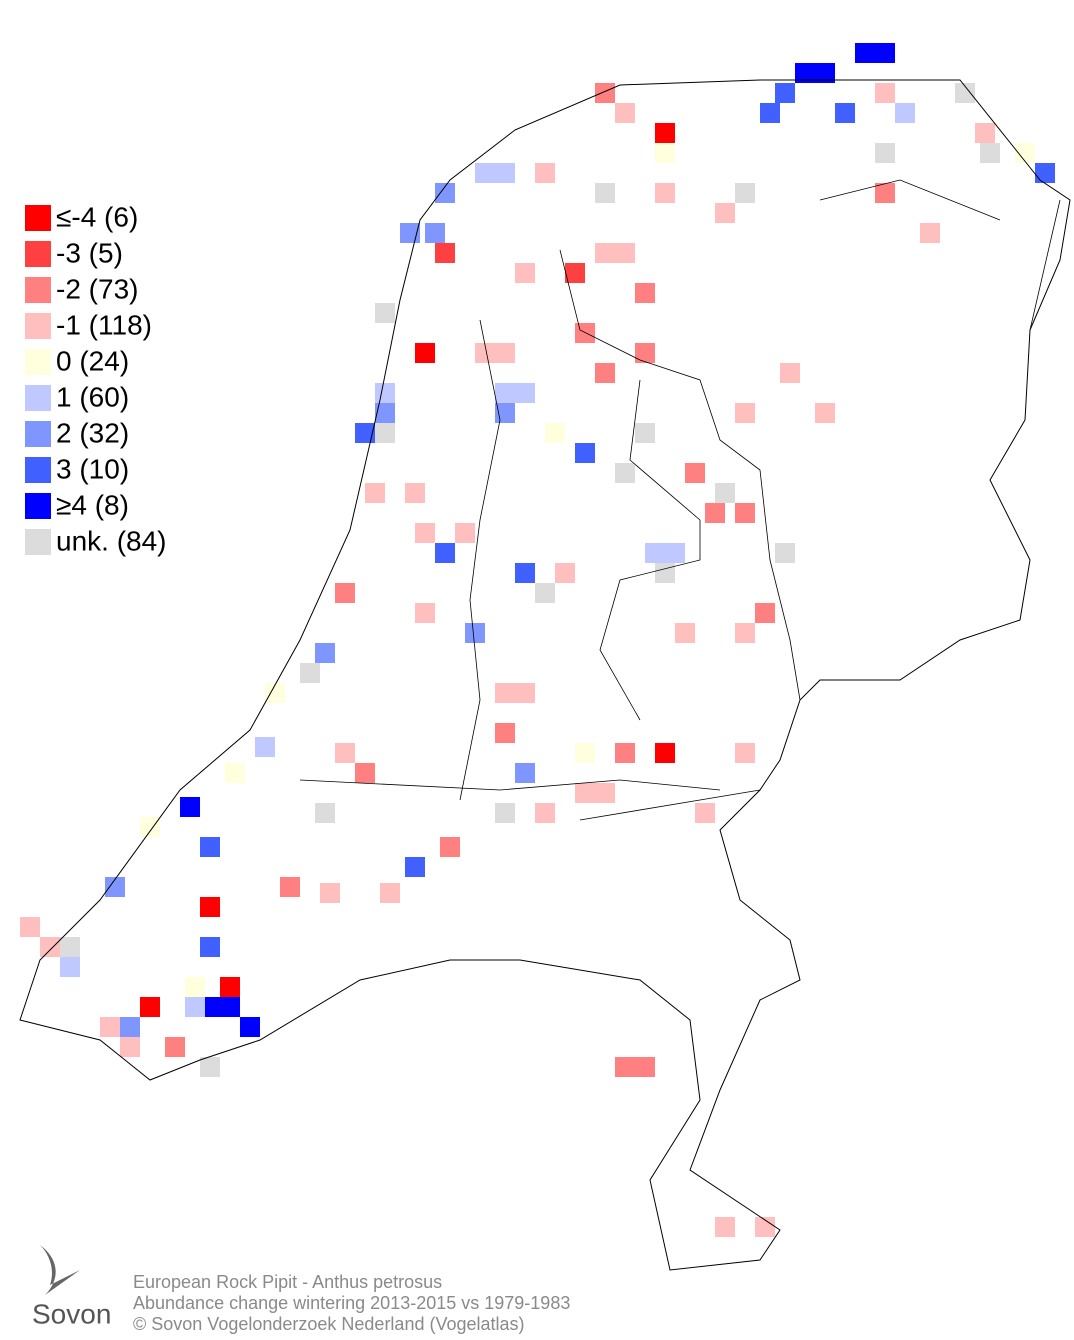 The image size is (1074, 1340). What do you see at coordinates (92, 504) in the screenshot?
I see `legend-label: ≥4 (8)` at bounding box center [92, 504].